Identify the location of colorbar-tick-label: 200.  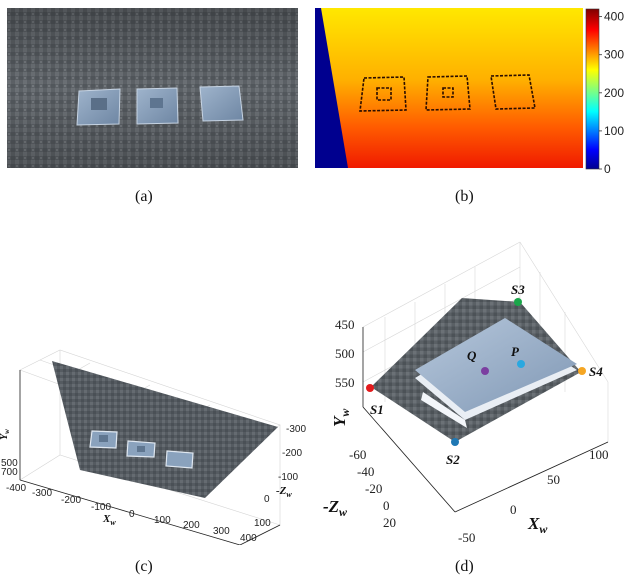
(614, 93).